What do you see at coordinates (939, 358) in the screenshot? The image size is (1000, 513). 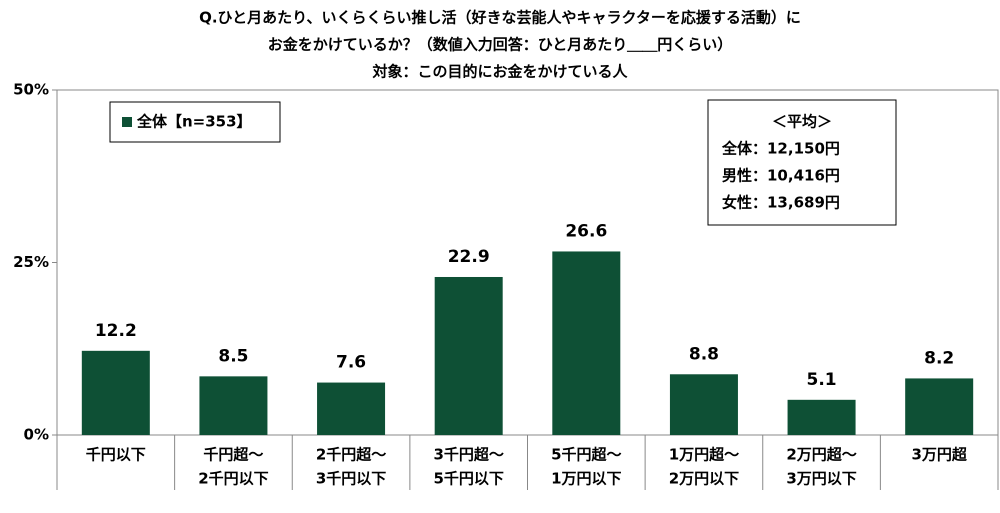 I see `value-label: 8.2` at bounding box center [939, 358].